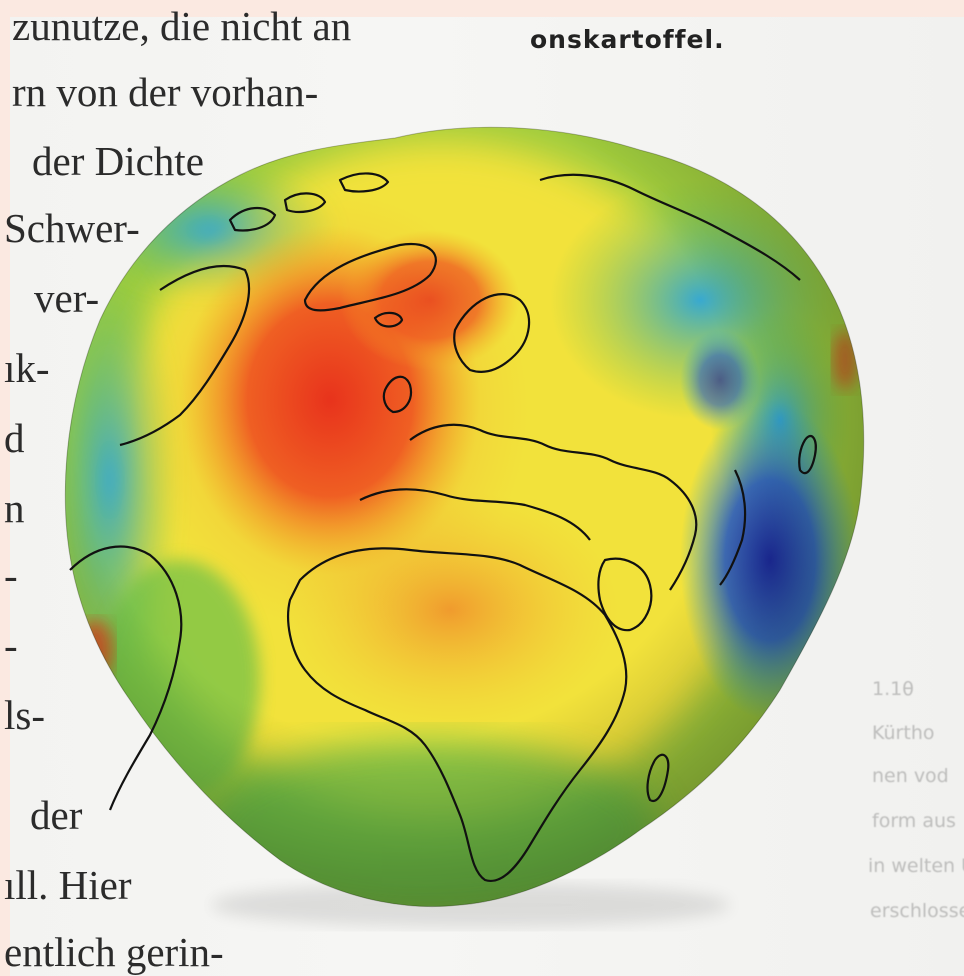  I want to click on caption-fragment: onskartoffel., so click(627, 39).